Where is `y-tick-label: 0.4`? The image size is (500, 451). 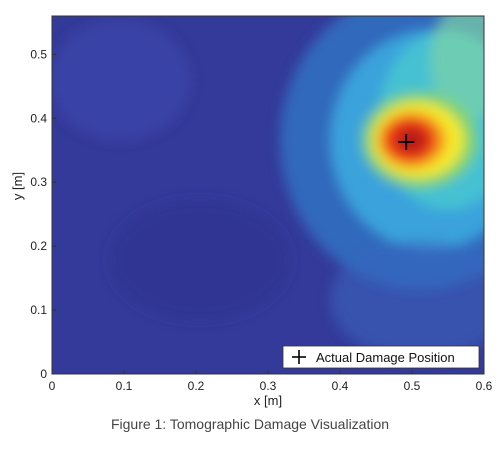
y-tick-label: 0.4 is located at coordinates (38, 118).